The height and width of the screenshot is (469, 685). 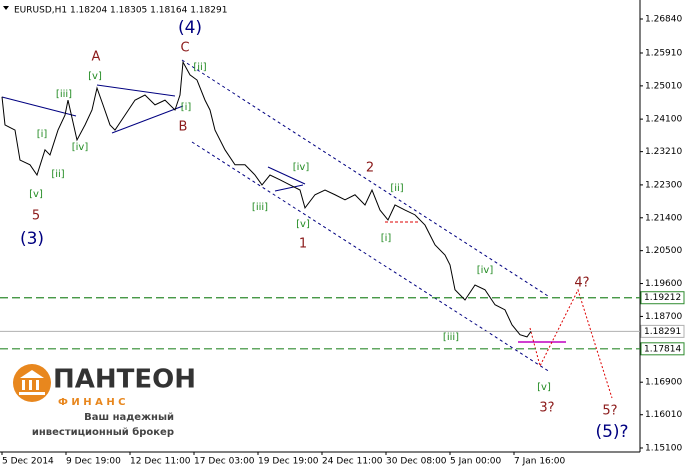 I want to click on wave-label: 5, so click(x=36, y=216).